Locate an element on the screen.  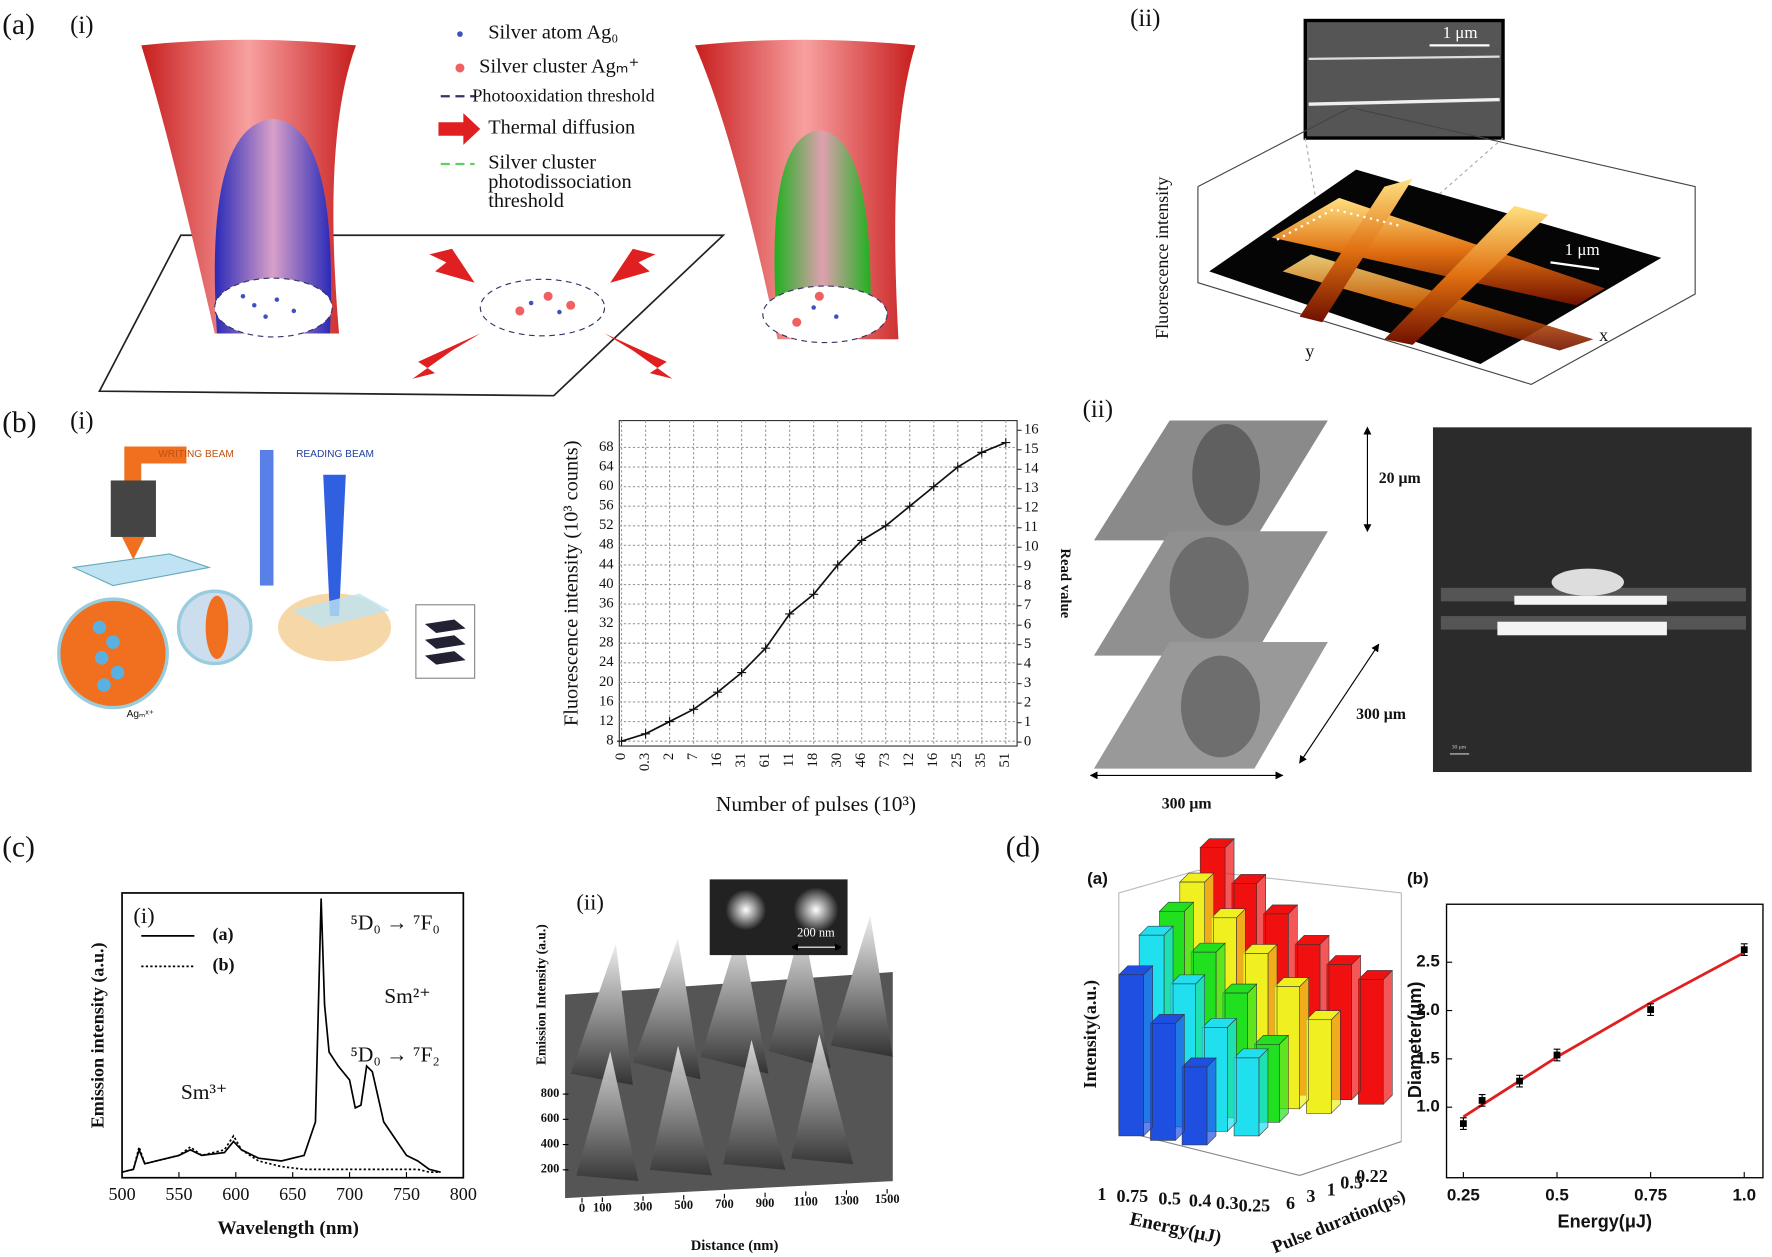
y2-tick-label: 1 is located at coordinates (1027, 722).